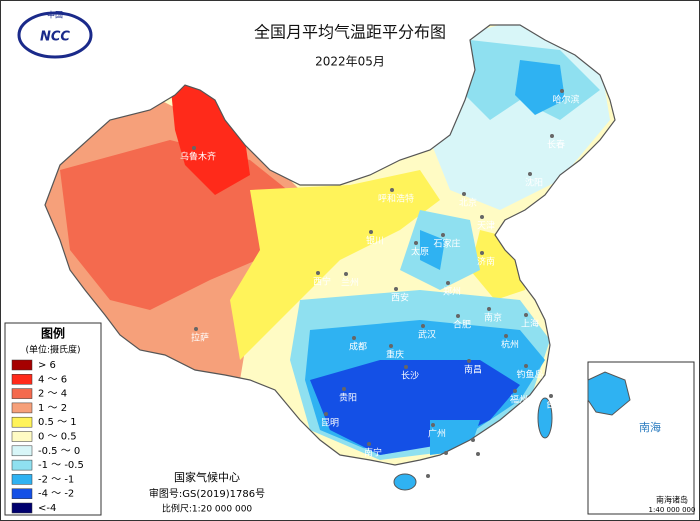  What do you see at coordinates (55, 34) in the screenshot?
I see `logo: 中国 NCC` at bounding box center [55, 34].